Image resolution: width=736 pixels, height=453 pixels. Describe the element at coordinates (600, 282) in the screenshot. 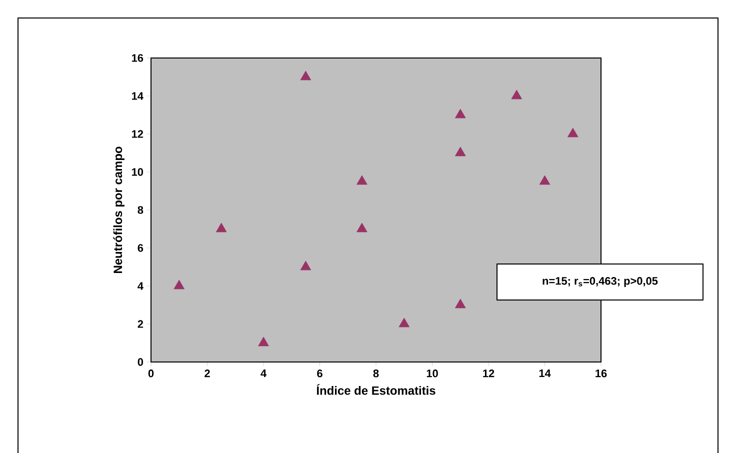

I see `annotation: n=15; r$_{s}$=0,463; p>0,05` at that location.